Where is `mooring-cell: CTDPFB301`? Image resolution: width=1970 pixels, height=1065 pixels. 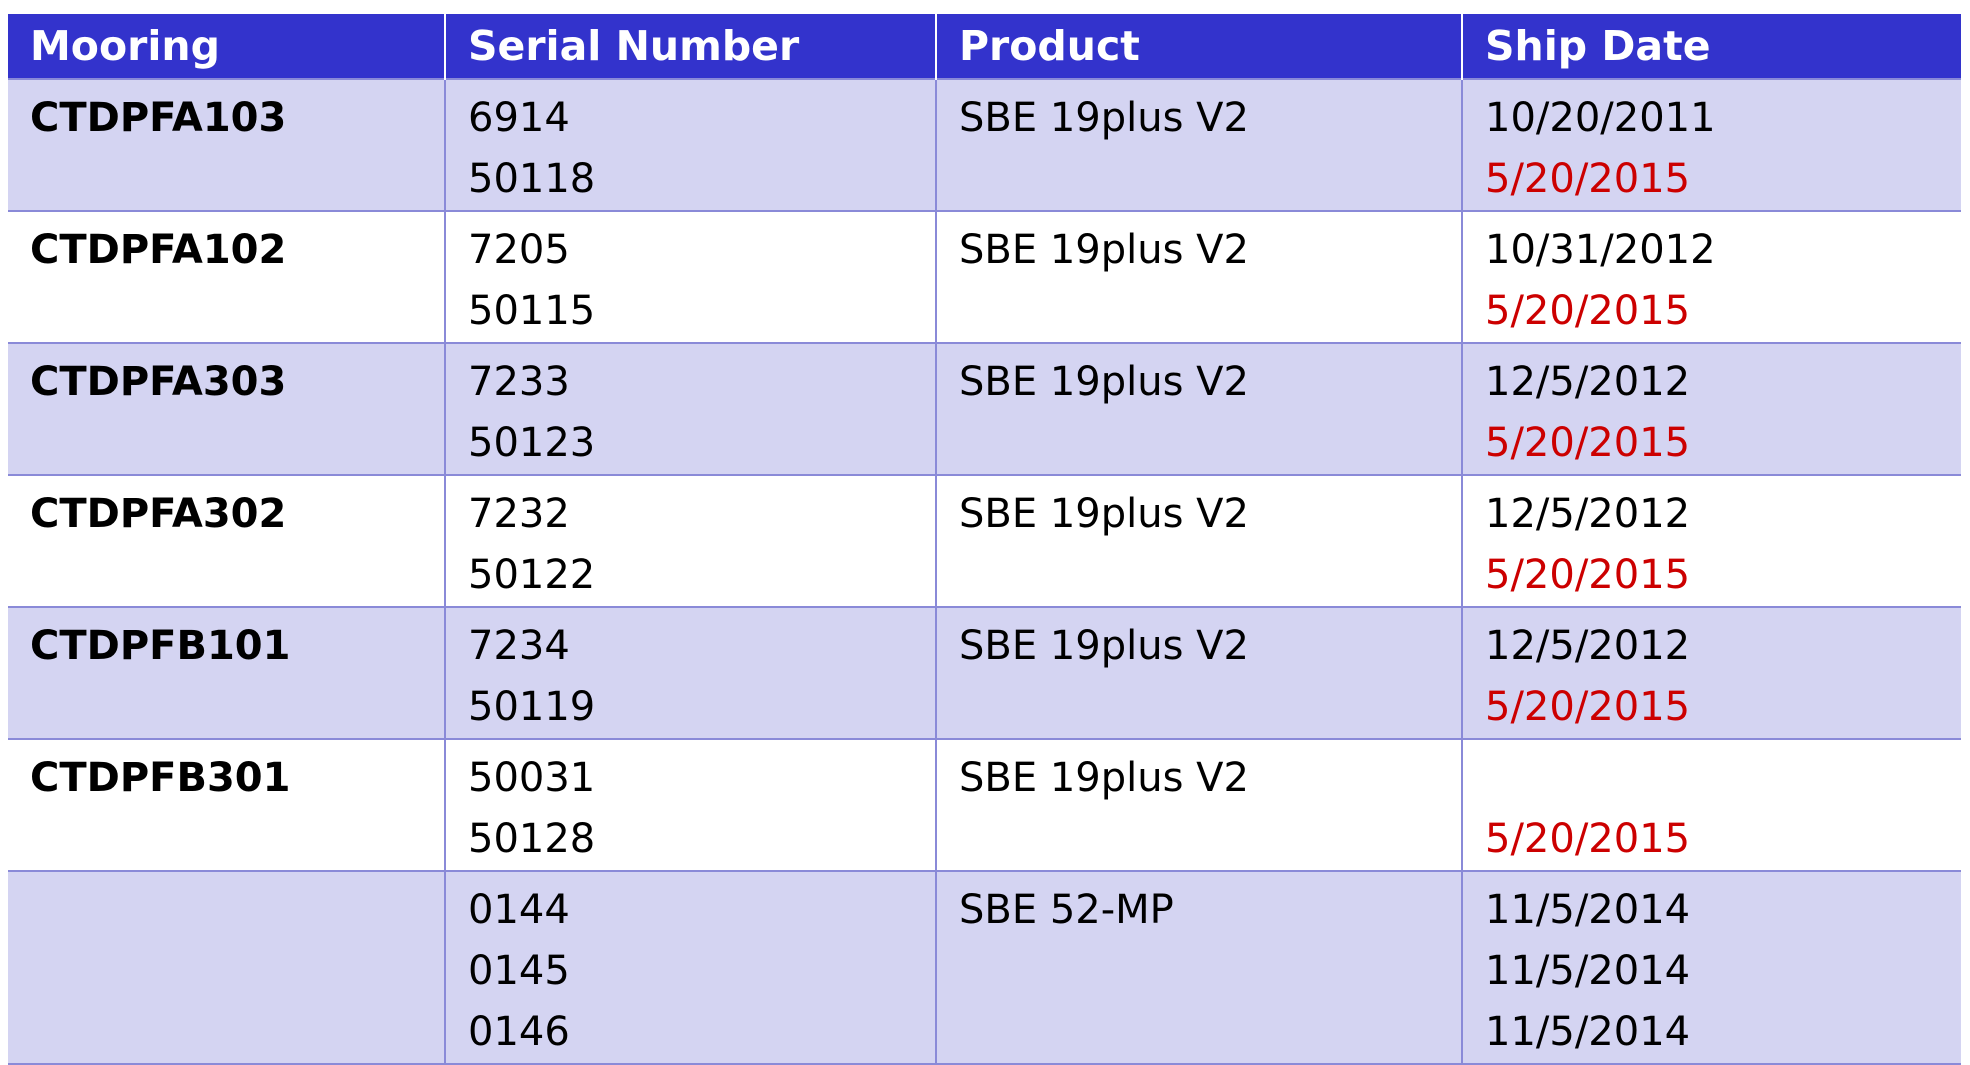
mooring-cell: CTDPFB301 is located at coordinates (227, 805).